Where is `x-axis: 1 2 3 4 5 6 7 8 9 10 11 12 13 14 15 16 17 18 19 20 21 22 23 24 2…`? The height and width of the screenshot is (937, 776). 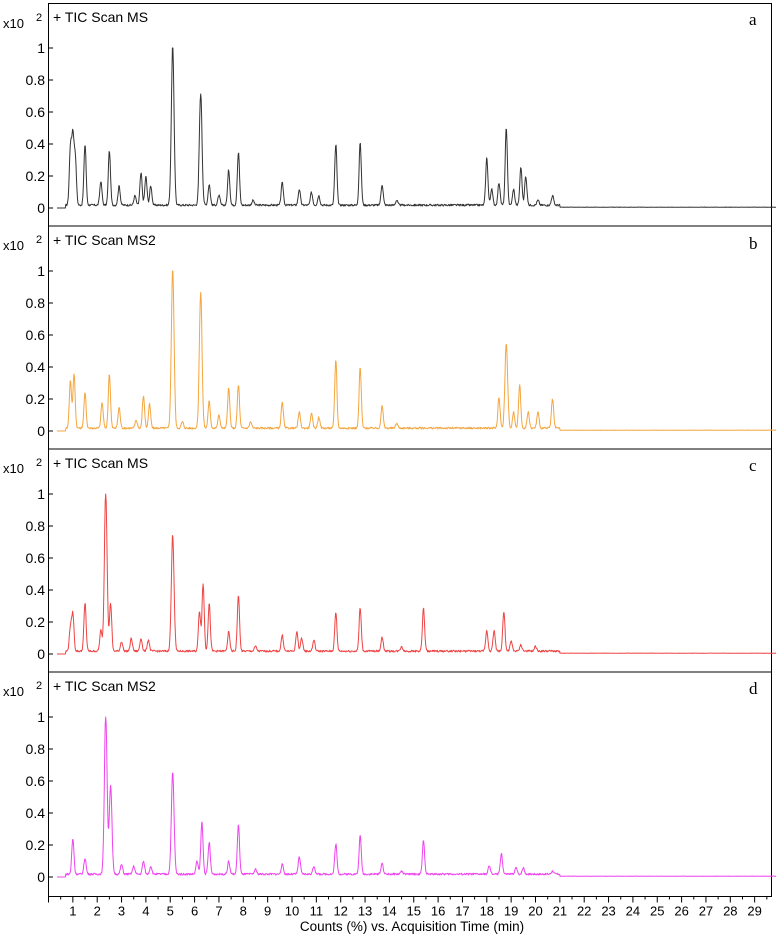 x-axis: 1 2 3 4 5 6 7 8 9 10 11 12 13 14 15 16 17 18 19 20 21 22 23 24 2… is located at coordinates (408, 907).